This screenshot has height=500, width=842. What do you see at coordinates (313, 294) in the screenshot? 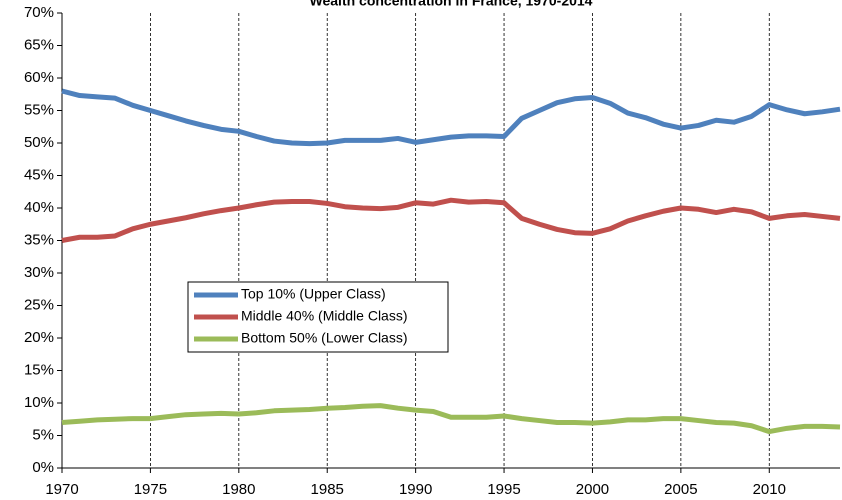
I see `legend-label: Top 10% (Upper Class)` at bounding box center [313, 294].